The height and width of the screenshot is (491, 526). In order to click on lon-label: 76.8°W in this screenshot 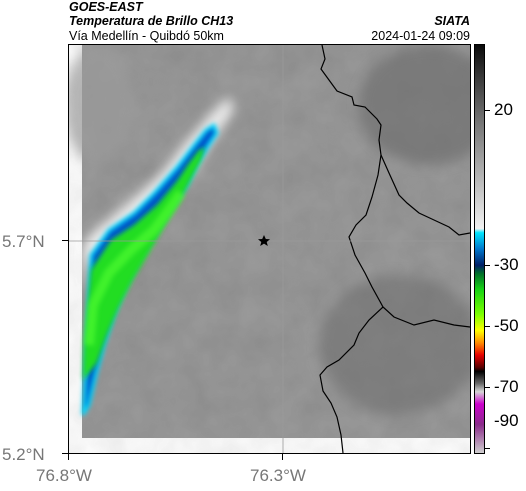, I will do `click(64, 475)`.